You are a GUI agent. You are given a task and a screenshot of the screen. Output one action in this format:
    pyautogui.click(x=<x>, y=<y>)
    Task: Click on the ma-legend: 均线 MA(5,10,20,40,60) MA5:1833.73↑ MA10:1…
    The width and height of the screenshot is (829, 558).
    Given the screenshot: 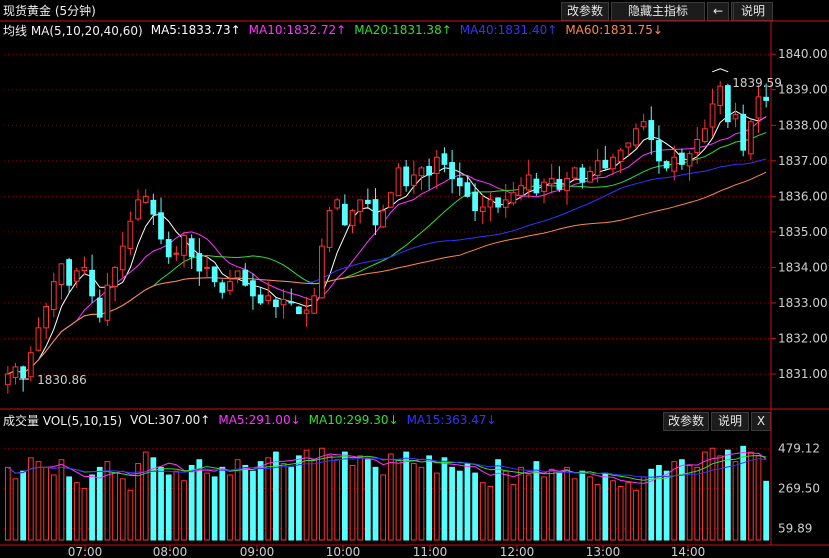 What is the action you would take?
    pyautogui.click(x=337, y=30)
    